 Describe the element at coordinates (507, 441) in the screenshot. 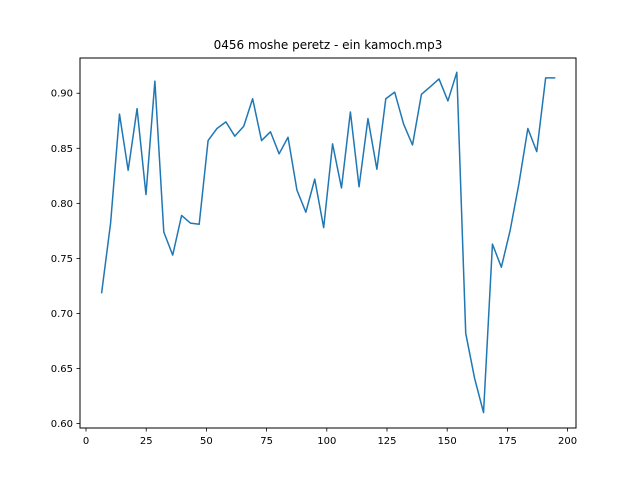

I see `x-tick-label: 175` at that location.